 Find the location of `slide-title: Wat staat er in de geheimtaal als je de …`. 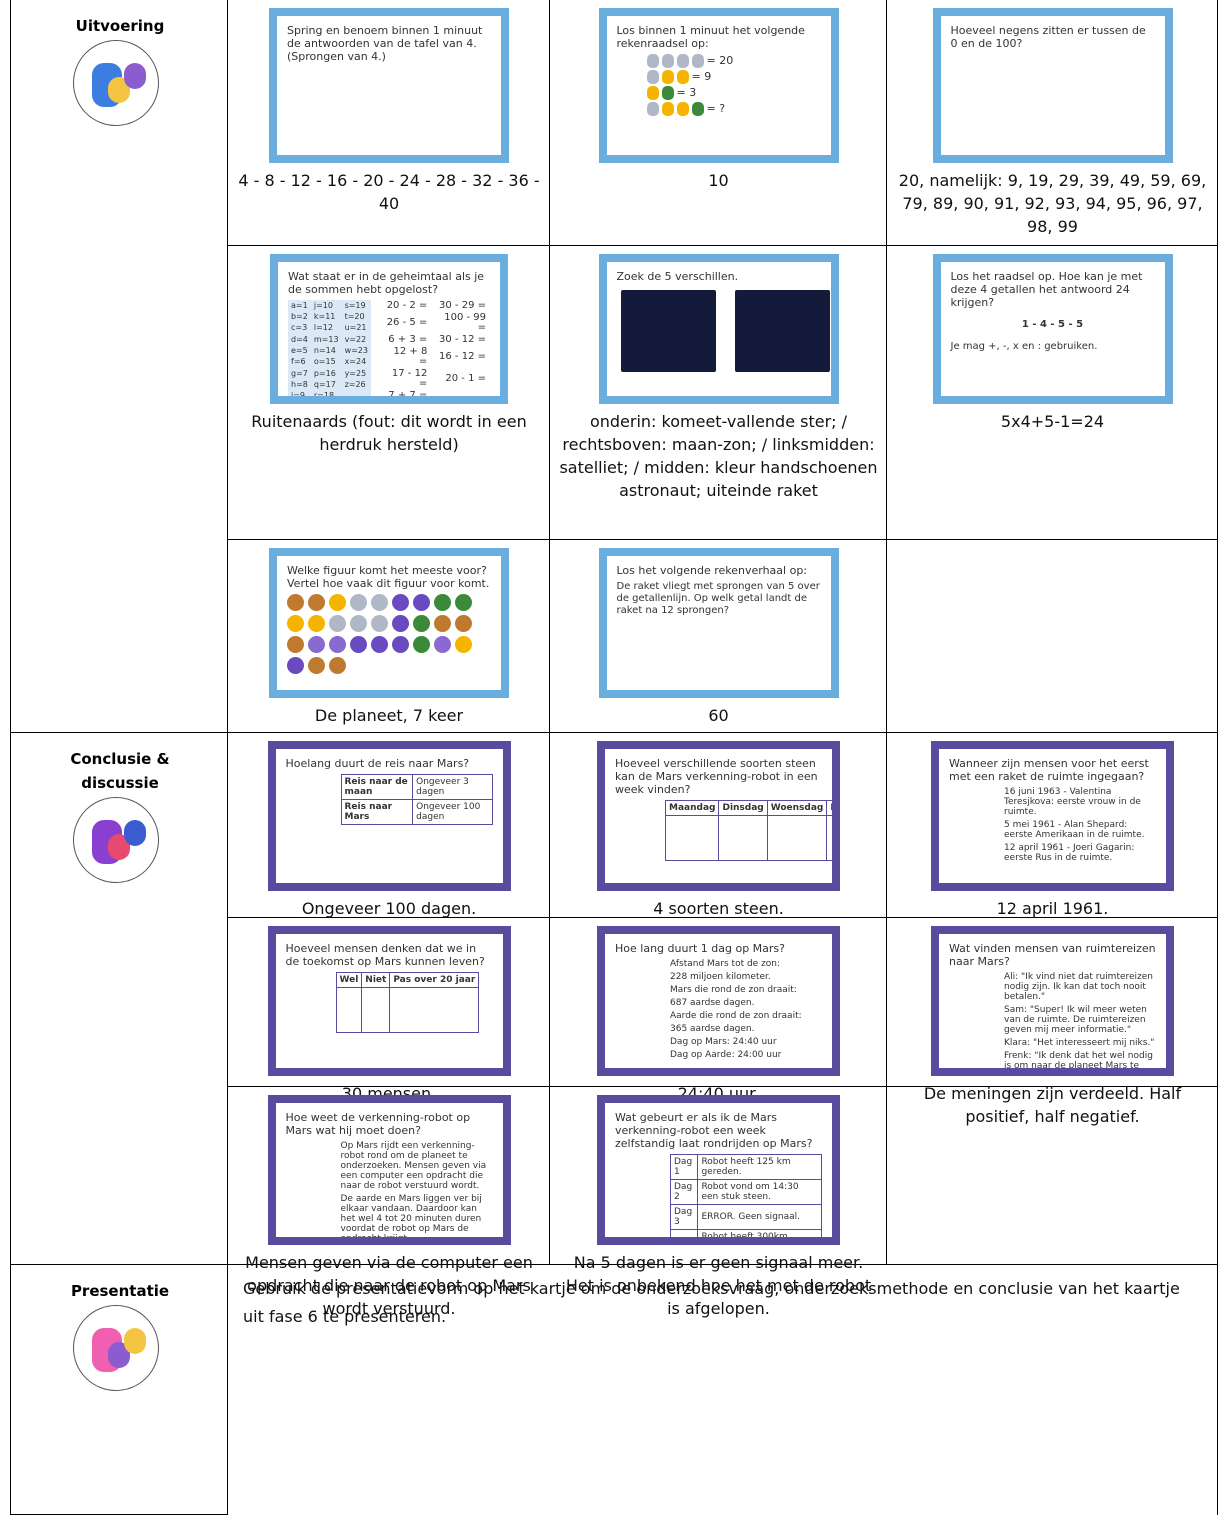

slide-title: Wat staat er in de geheimtaal als je de … is located at coordinates (386, 283).